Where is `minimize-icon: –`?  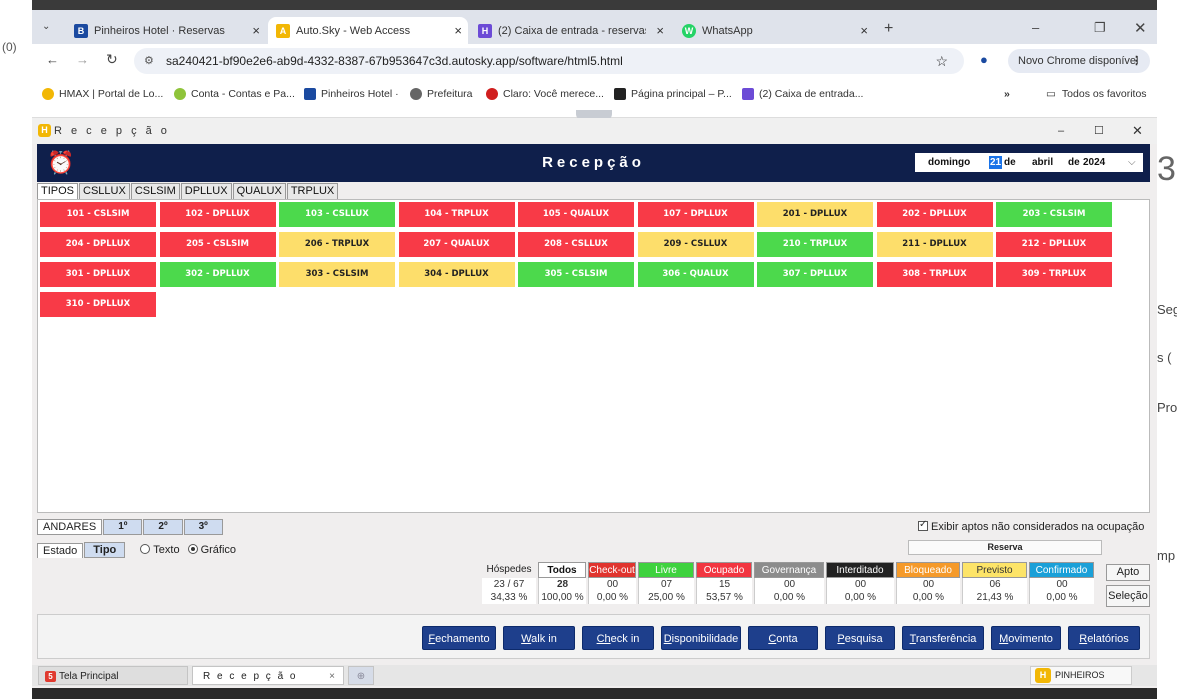 minimize-icon: – is located at coordinates (1036, 27).